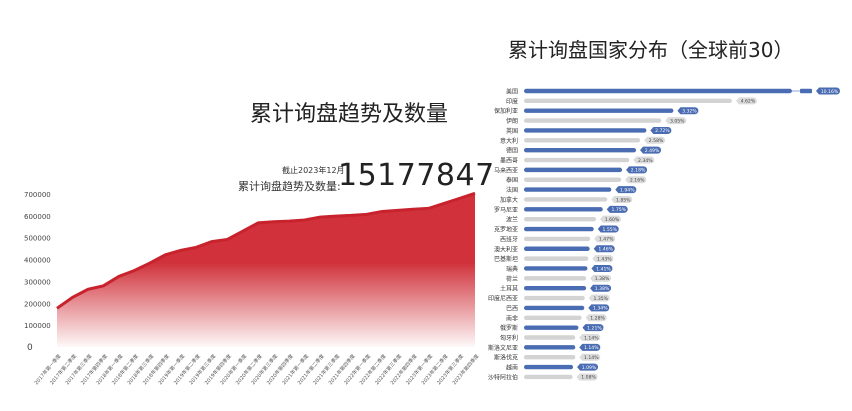  What do you see at coordinates (512, 101) in the screenshot?
I see `country-label: 印度` at bounding box center [512, 101].